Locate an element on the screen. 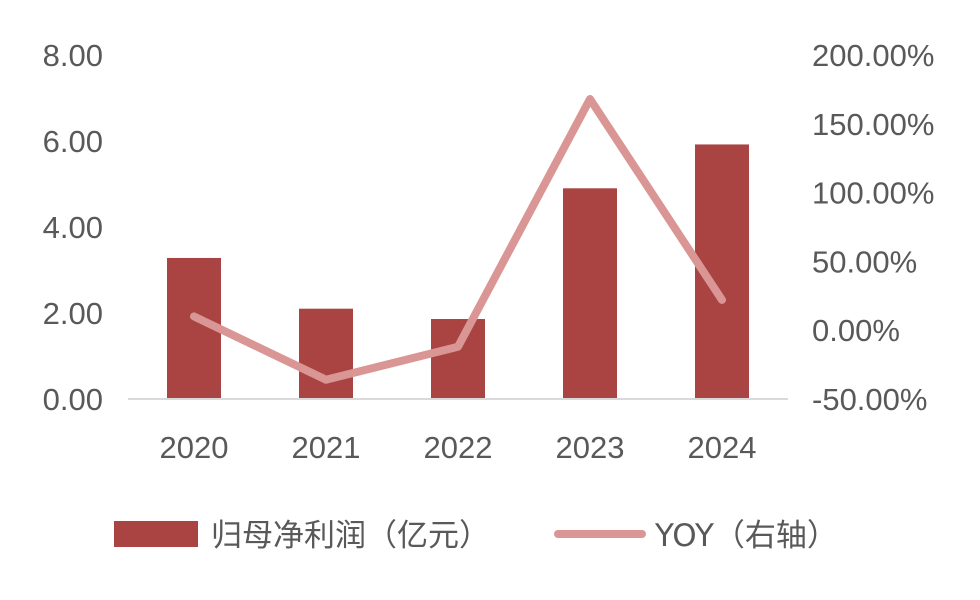 The image size is (980, 600). left-axis-tick-label: 2.00 is located at coordinates (73, 313).